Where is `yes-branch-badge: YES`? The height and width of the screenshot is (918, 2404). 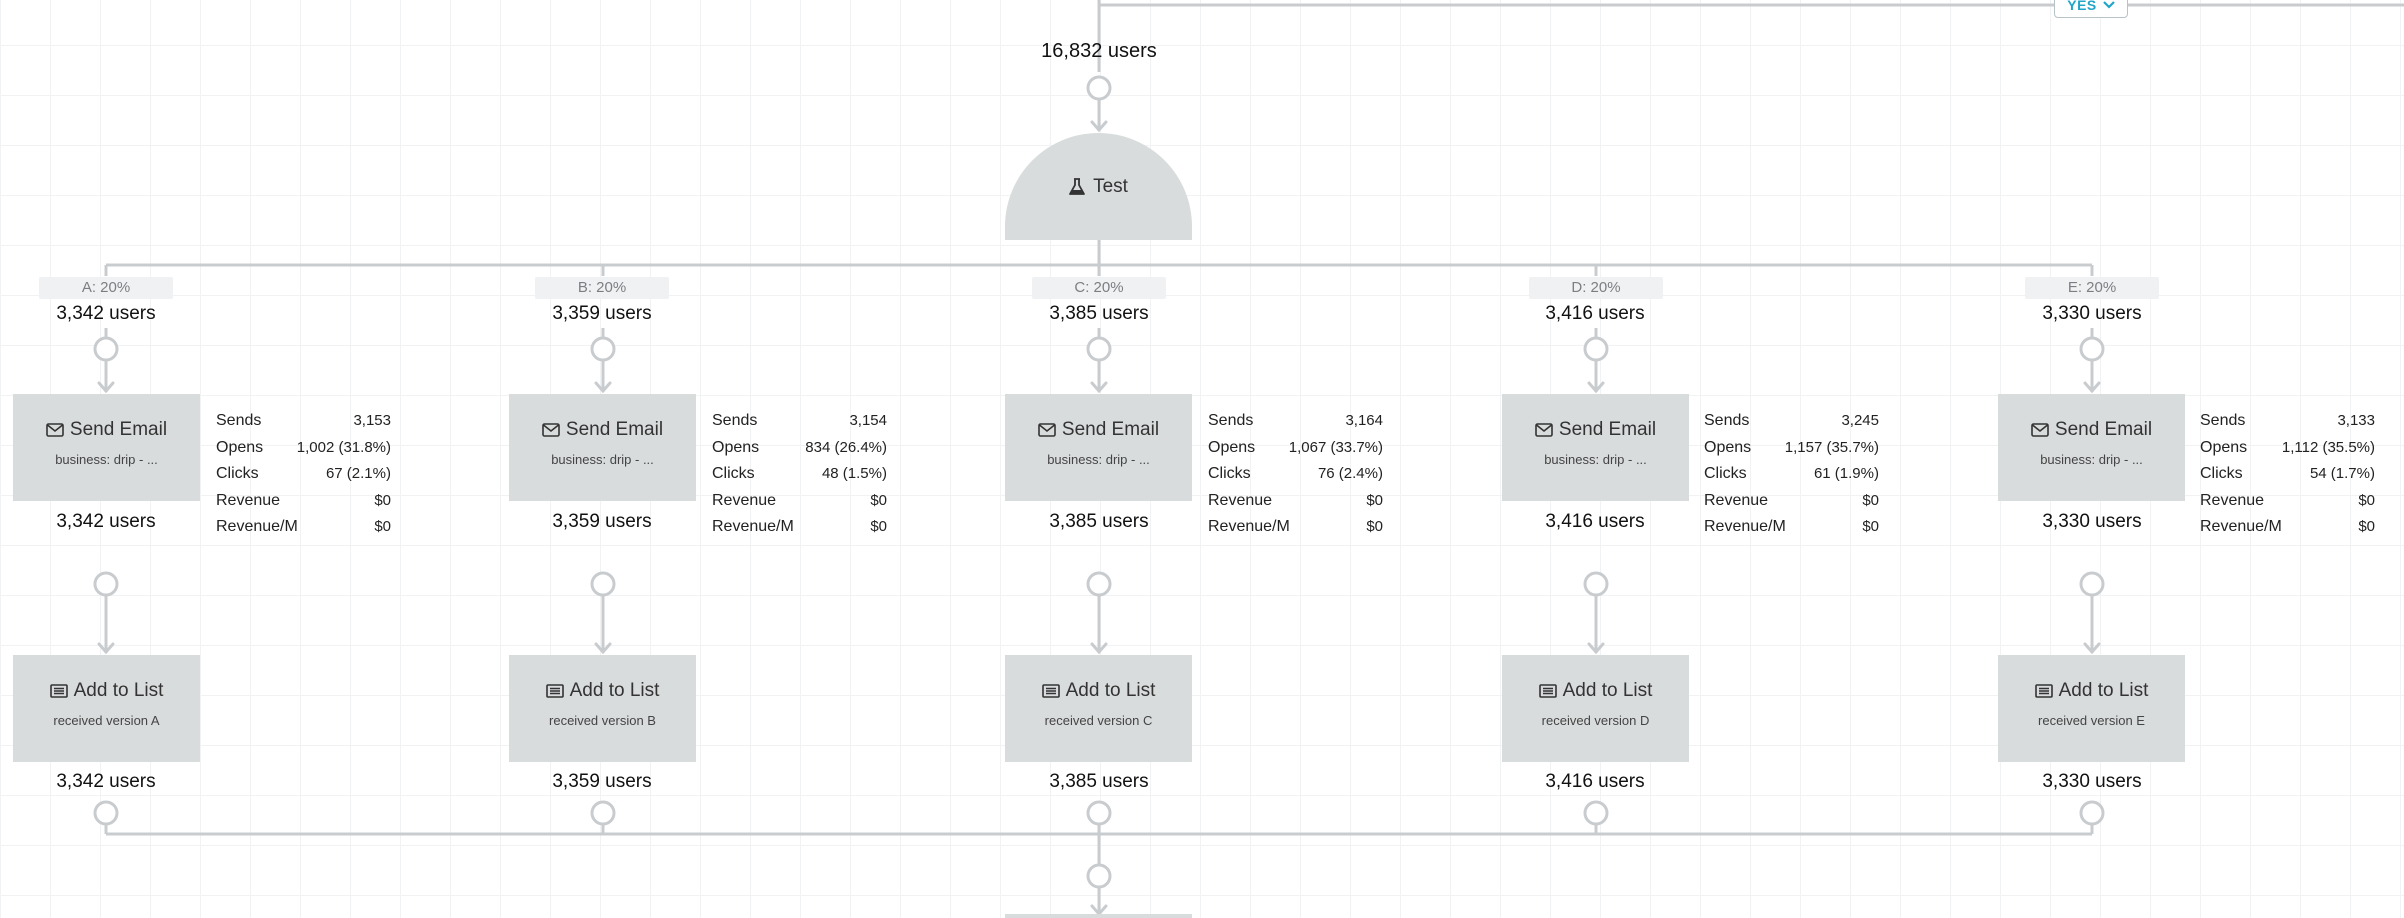
yes-branch-badge: YES is located at coordinates (2091, 9).